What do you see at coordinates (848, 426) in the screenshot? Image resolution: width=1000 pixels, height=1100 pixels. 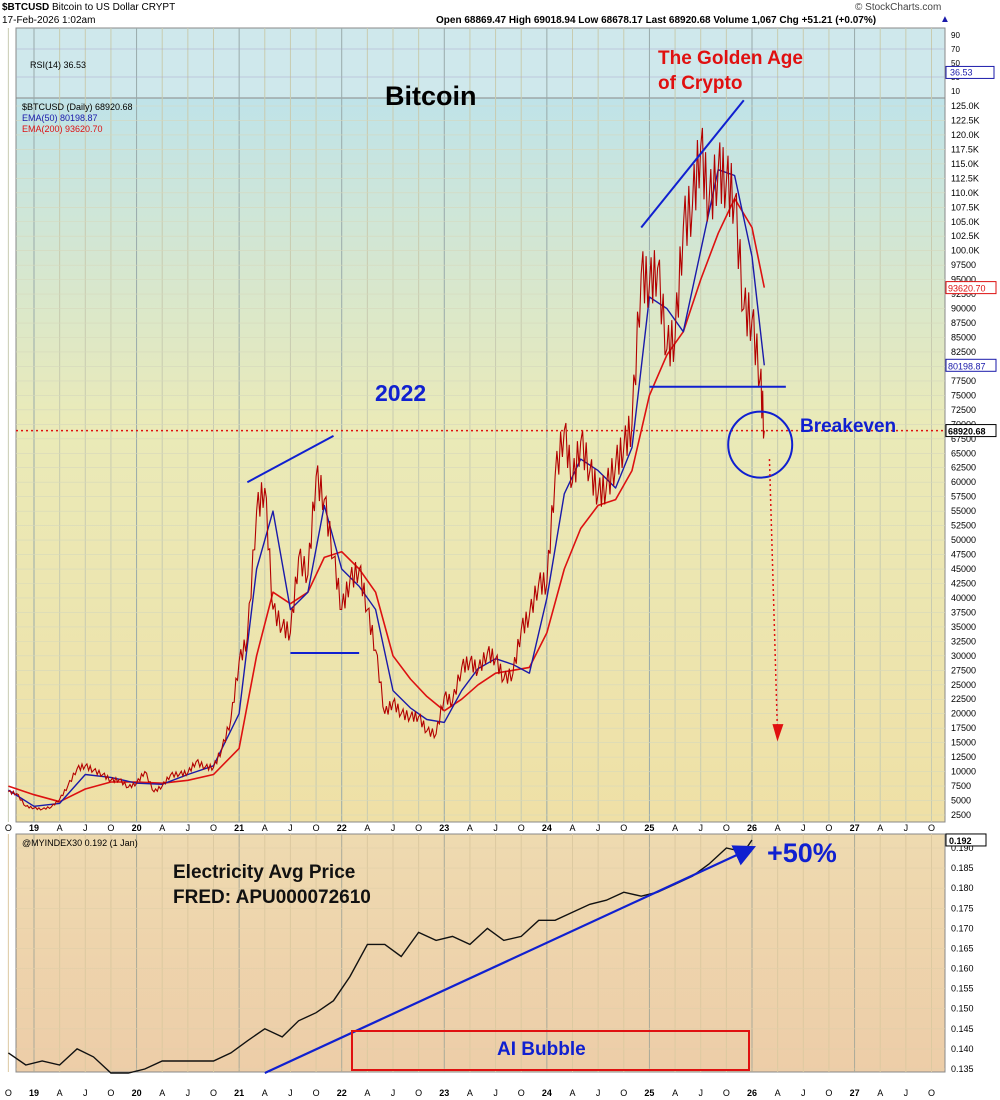 I see `breakeven-label: Breakeven` at bounding box center [848, 426].